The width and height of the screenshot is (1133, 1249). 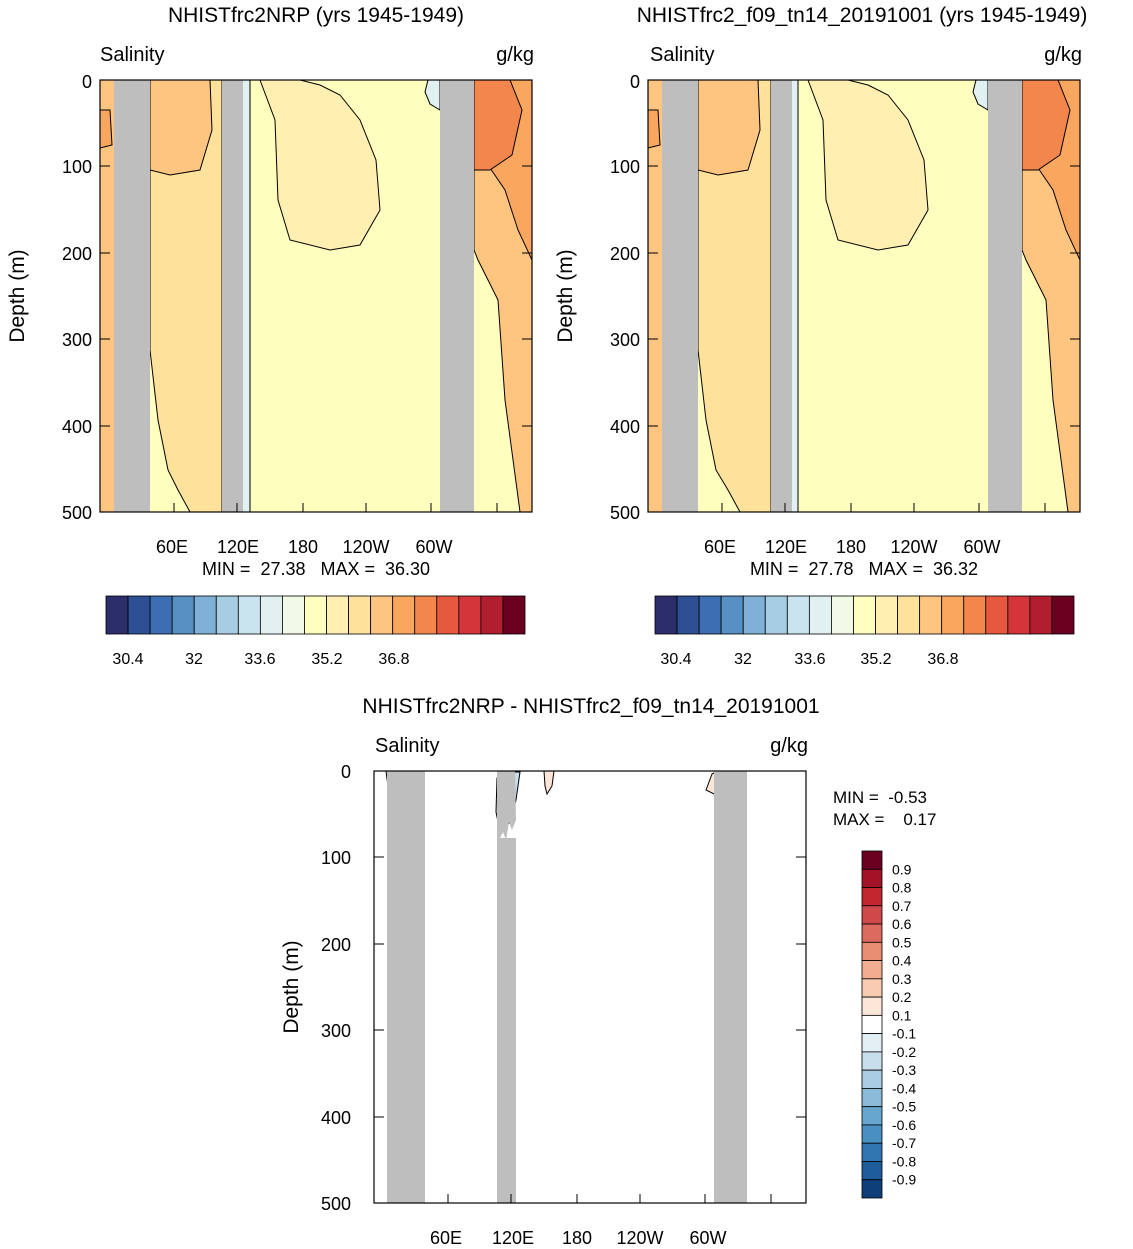 I want to click on panel-2-y-tick-label: 400, so click(x=625, y=427).